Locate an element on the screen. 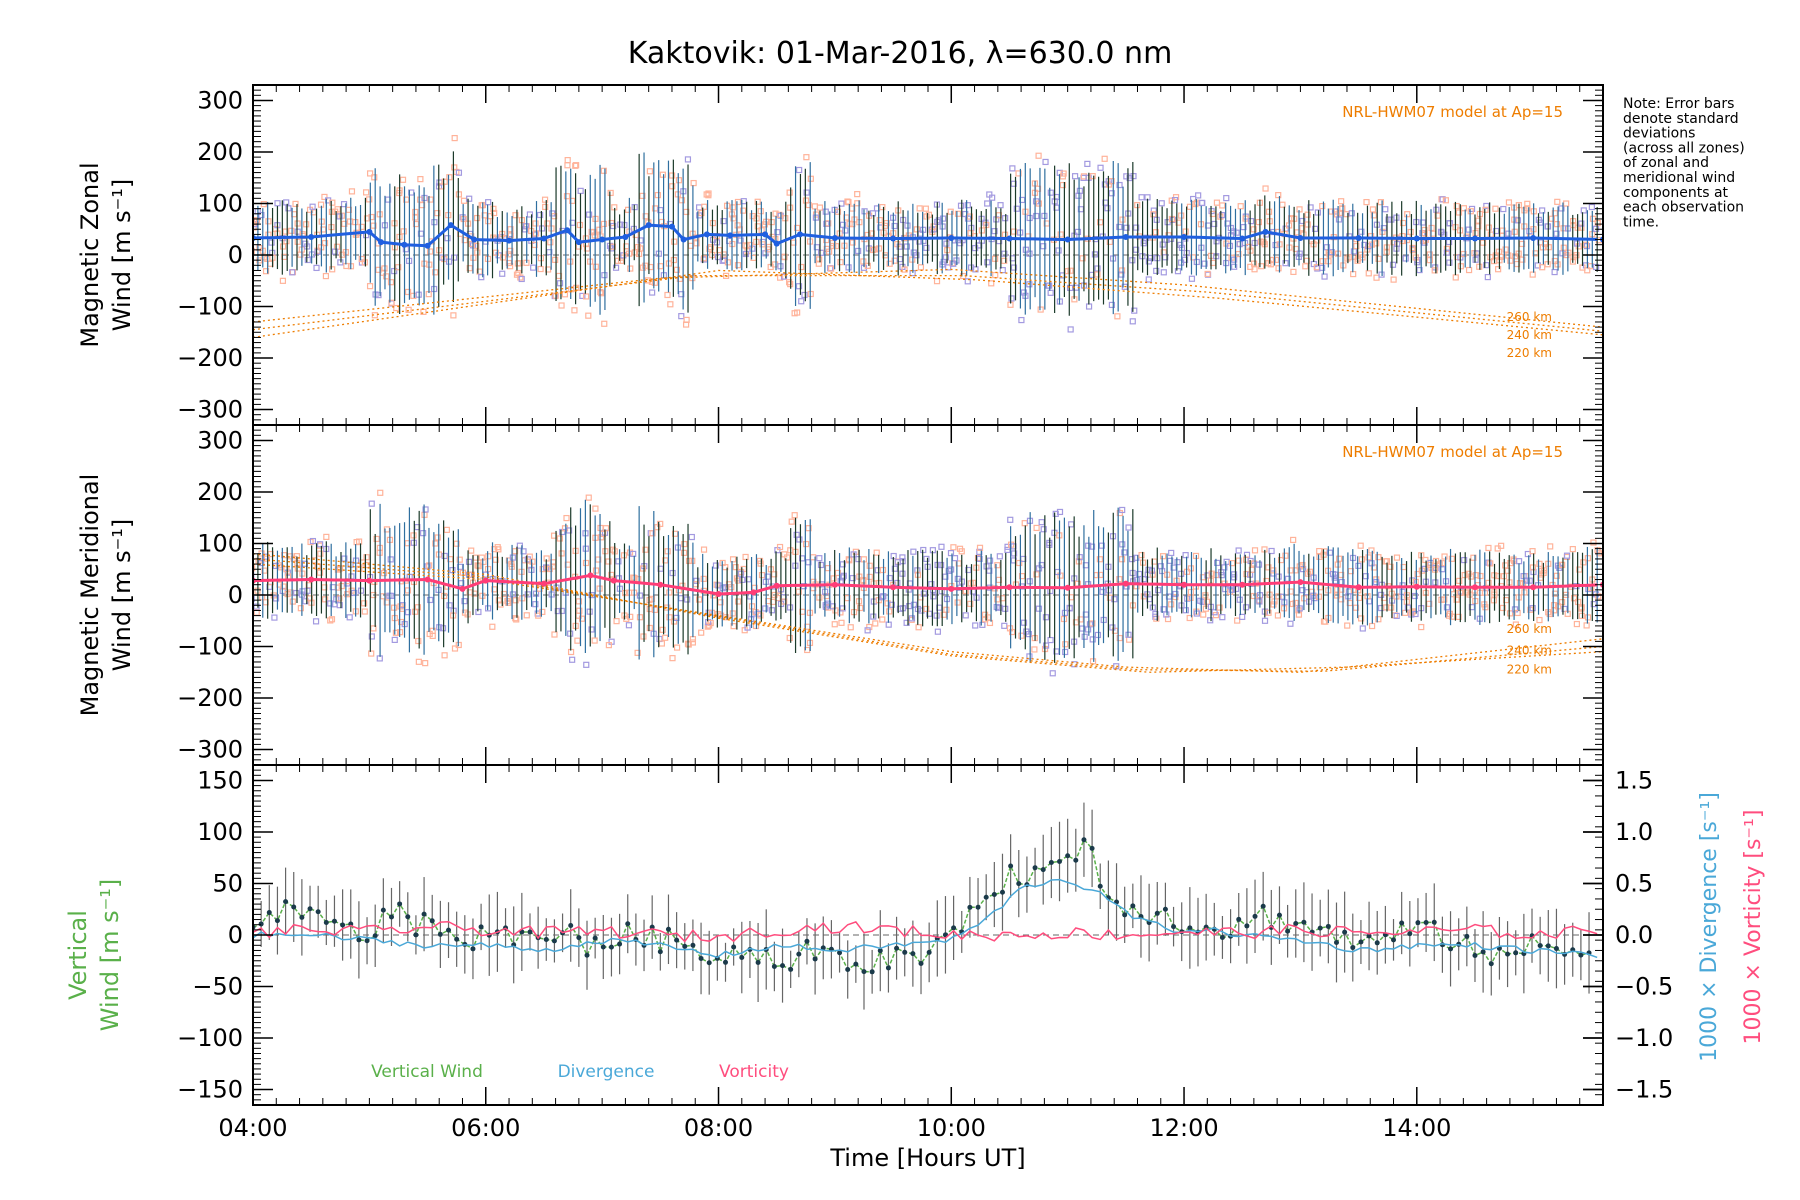 This screenshot has width=1800, height=1200. x-tick-label: 10:00 is located at coordinates (951, 1128).